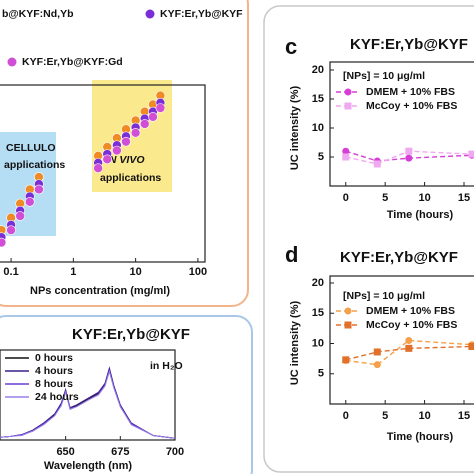  Describe the element at coordinates (198, 272) in the screenshot. I see `x-tick-label: 100` at that location.